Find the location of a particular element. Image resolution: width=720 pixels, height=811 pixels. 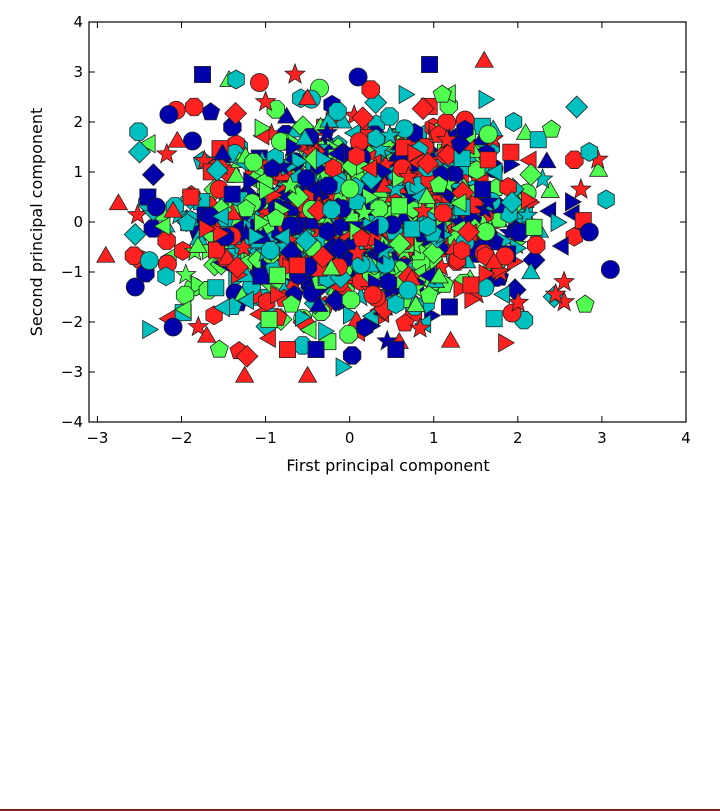

x-tick-label: 1 is located at coordinates (434, 438).